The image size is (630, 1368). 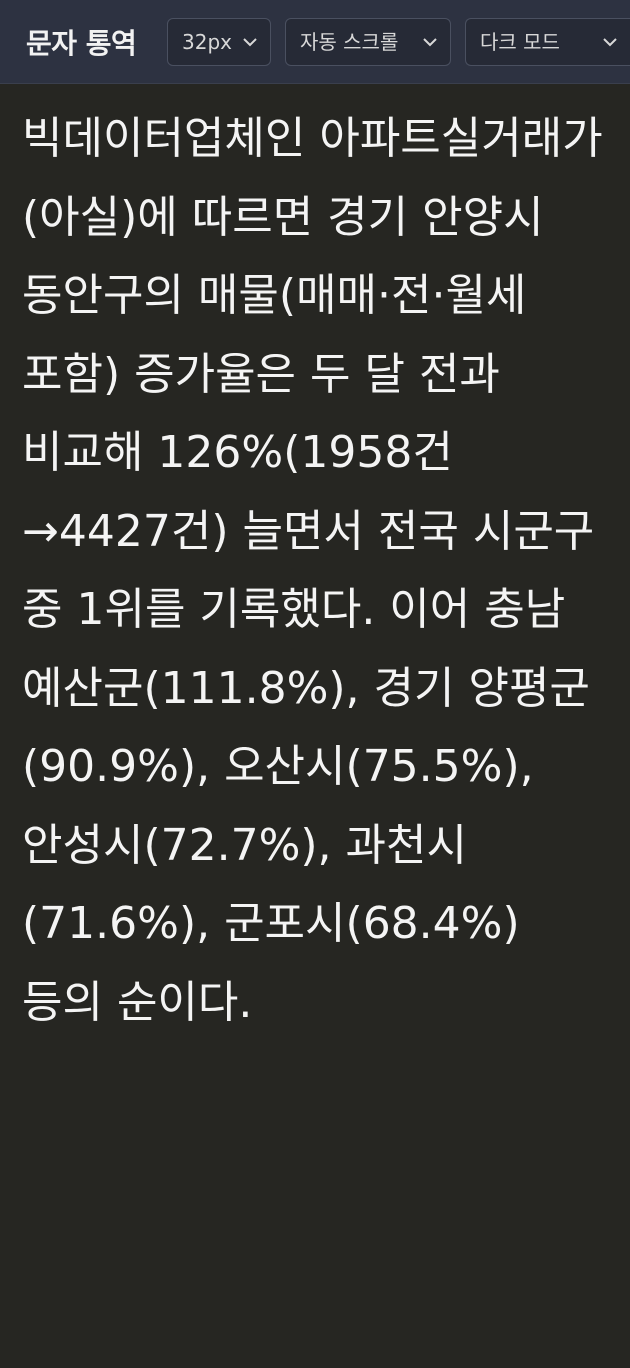 What do you see at coordinates (349, 42) in the screenshot?
I see `scroll-mode-value: 자동 스크롤` at bounding box center [349, 42].